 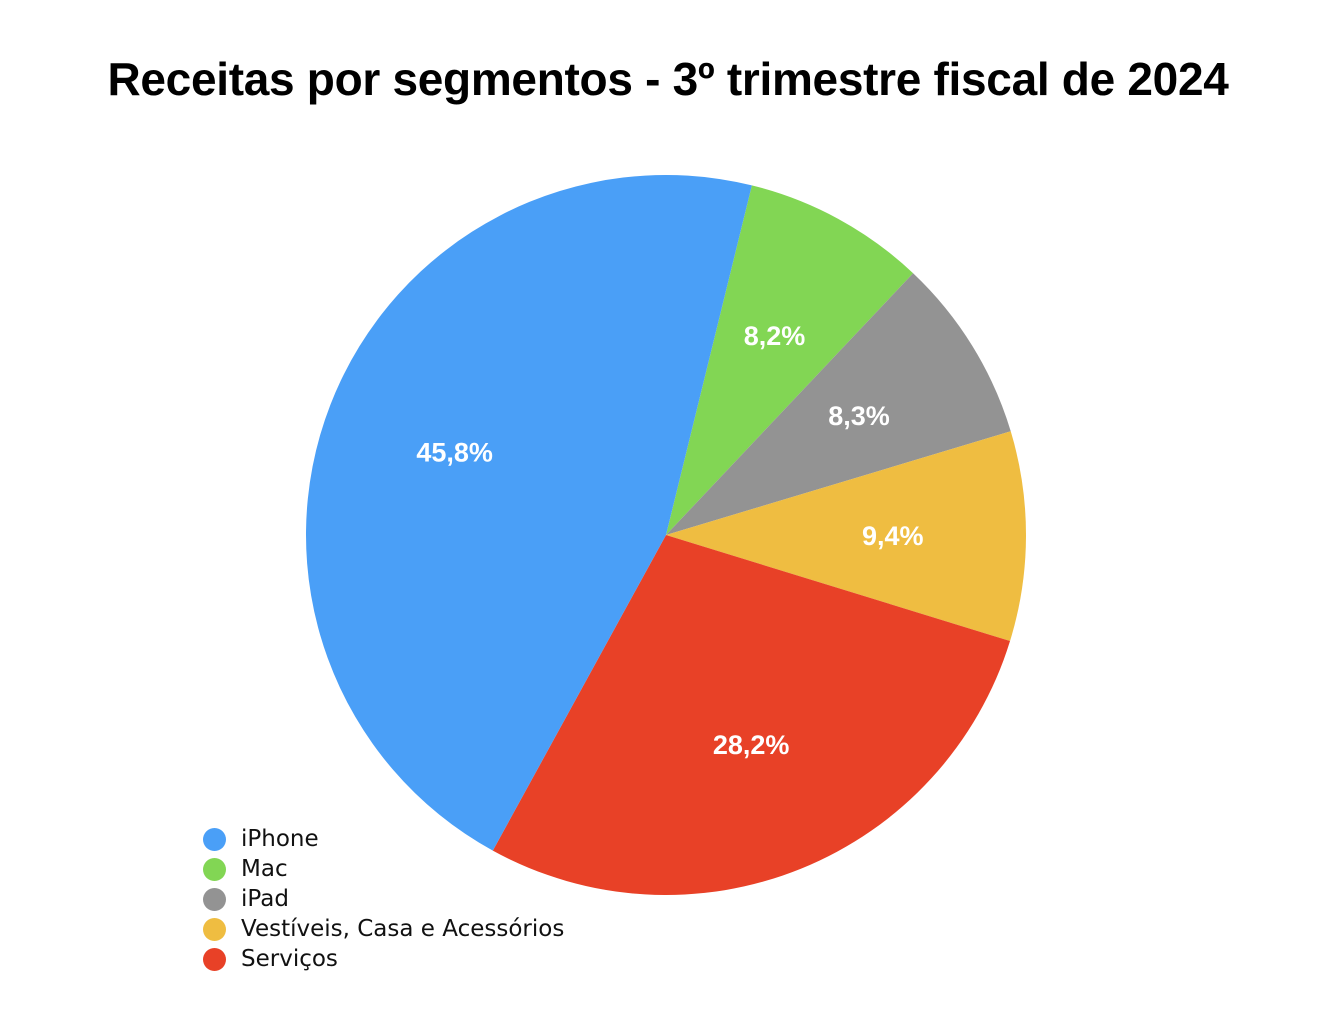 I want to click on legend-label: Mac, so click(x=264, y=869).